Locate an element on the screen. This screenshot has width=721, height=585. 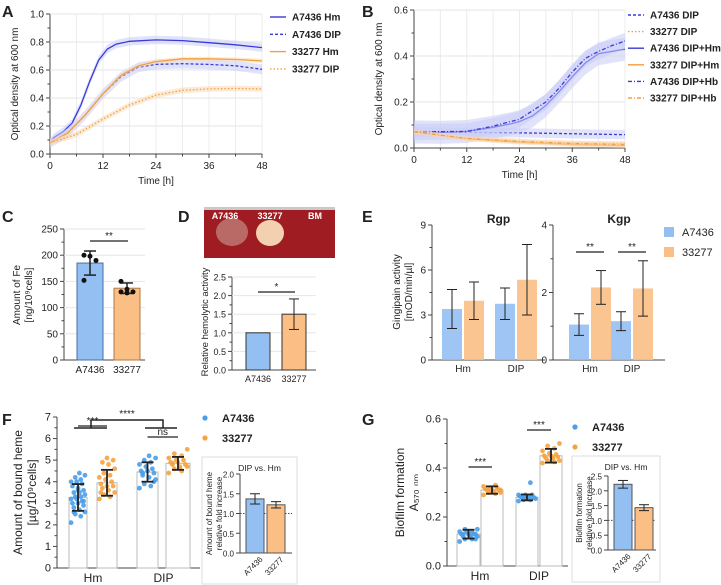
y-tick-label: 1 is located at coordinates (48, 547).